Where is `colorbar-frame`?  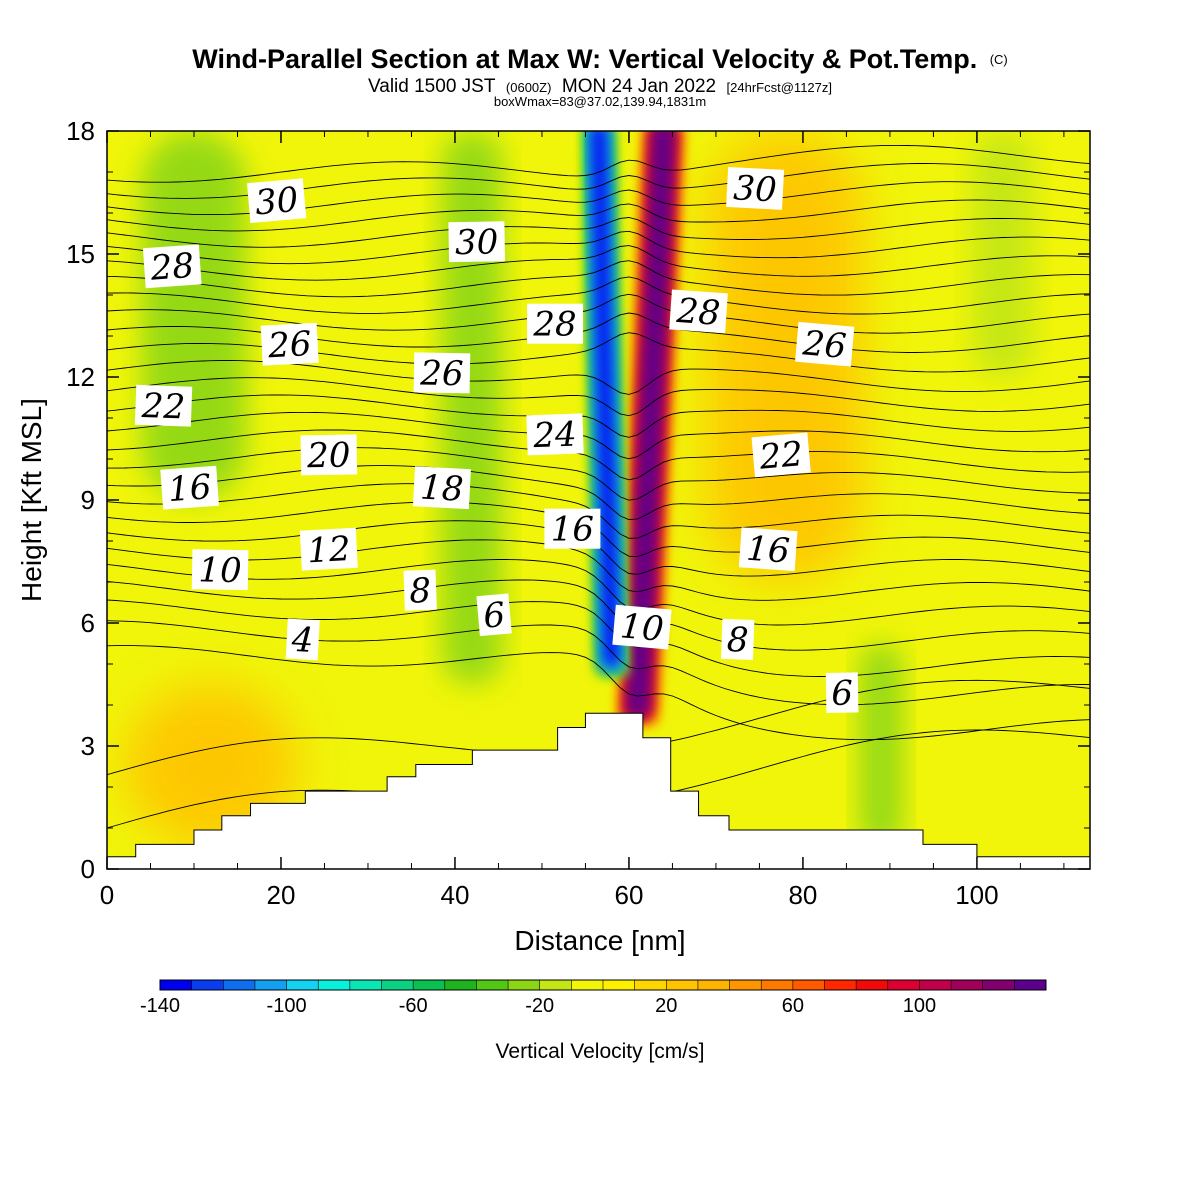
colorbar-frame is located at coordinates (603, 985).